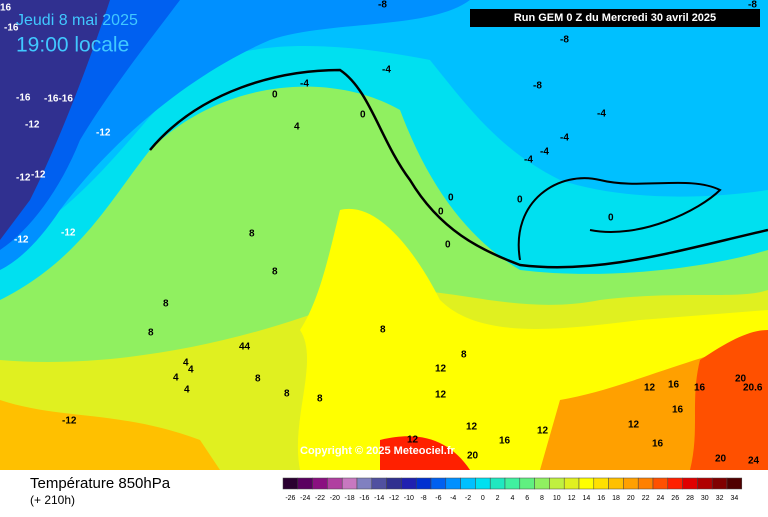 Image resolution: width=768 pixels, height=517 pixels. I want to click on legend-title: Température 850hPa, so click(100, 483).